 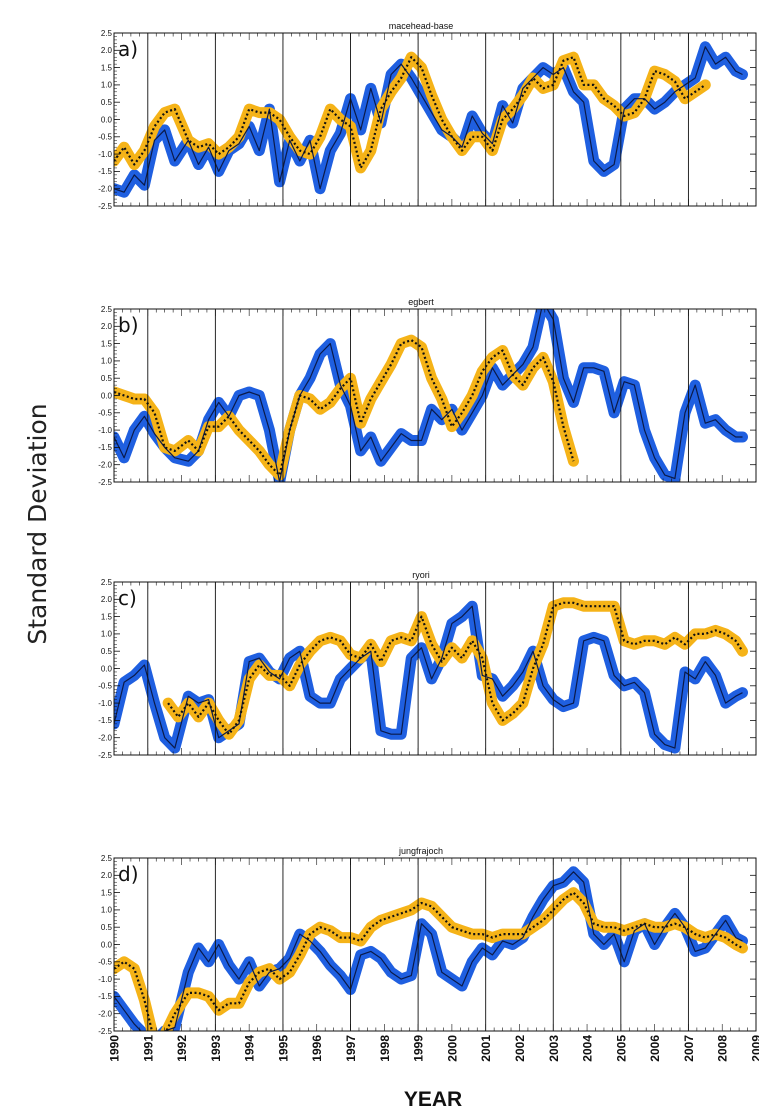 What do you see at coordinates (421, 575) in the screenshot?
I see `panel-title: ryori` at bounding box center [421, 575].